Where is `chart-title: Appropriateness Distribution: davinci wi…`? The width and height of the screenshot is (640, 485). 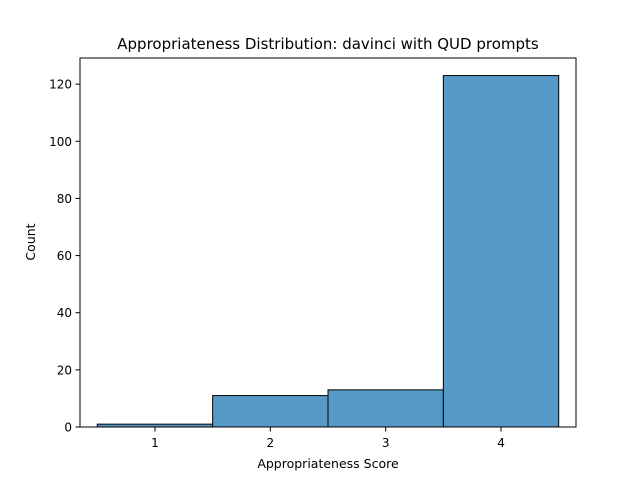 chart-title: Appropriateness Distribution: davinci wi… is located at coordinates (328, 44).